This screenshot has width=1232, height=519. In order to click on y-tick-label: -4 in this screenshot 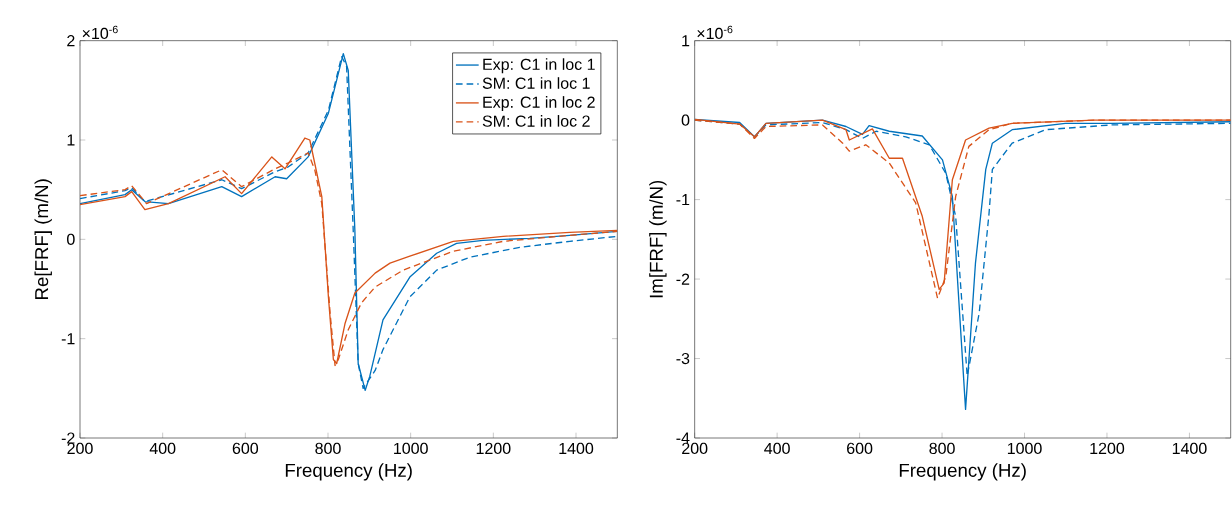, I will do `click(683, 438)`.